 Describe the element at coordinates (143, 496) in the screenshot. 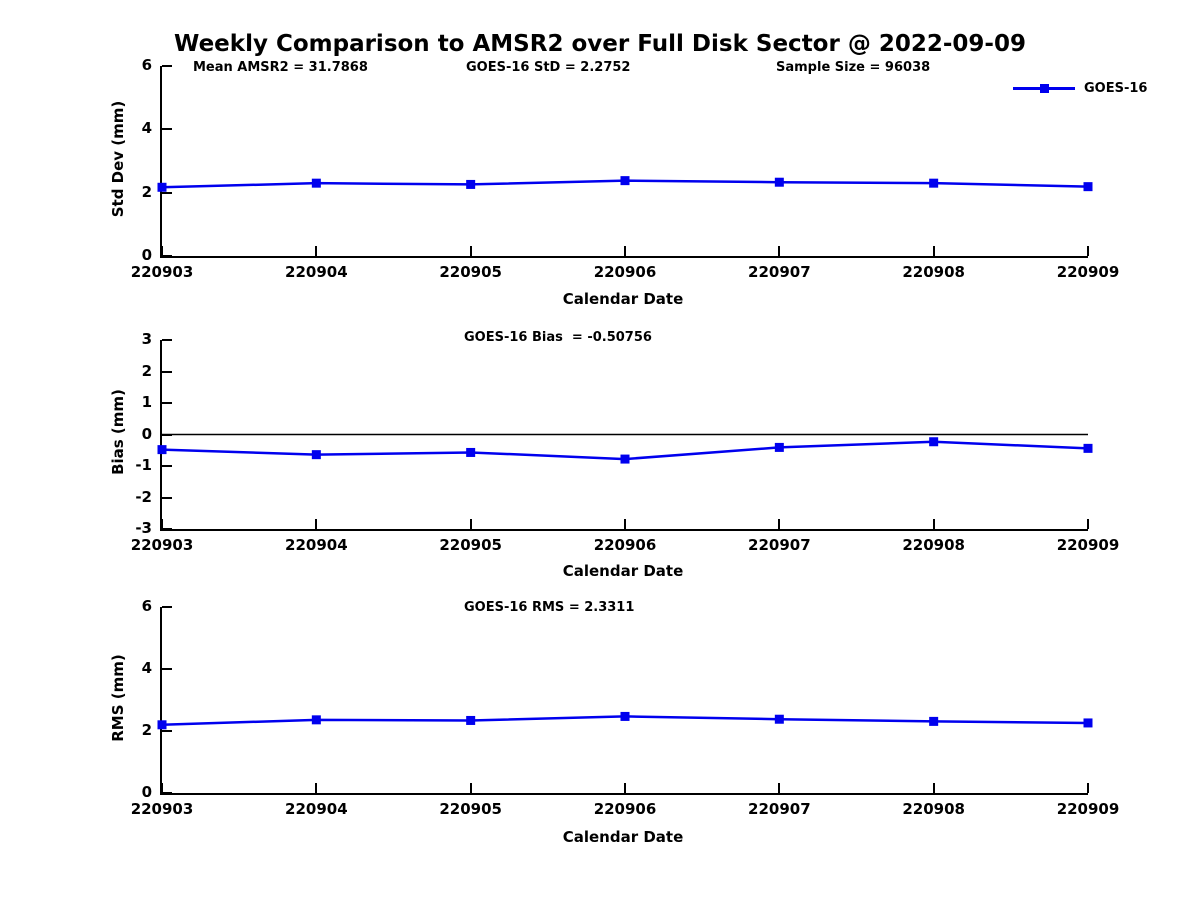

I see `y-tick-label: -2` at that location.